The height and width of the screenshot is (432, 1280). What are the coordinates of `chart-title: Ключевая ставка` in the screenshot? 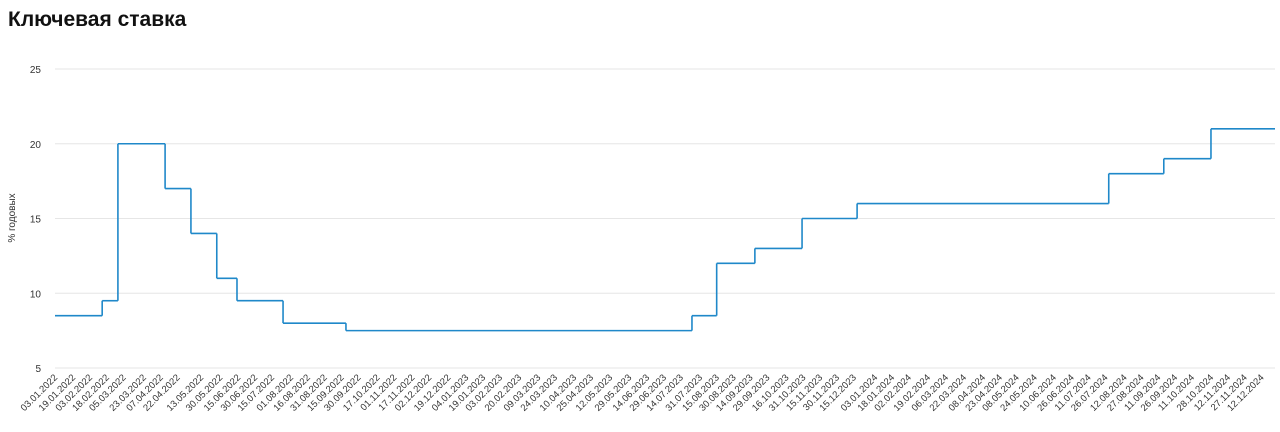 It's located at (97, 19).